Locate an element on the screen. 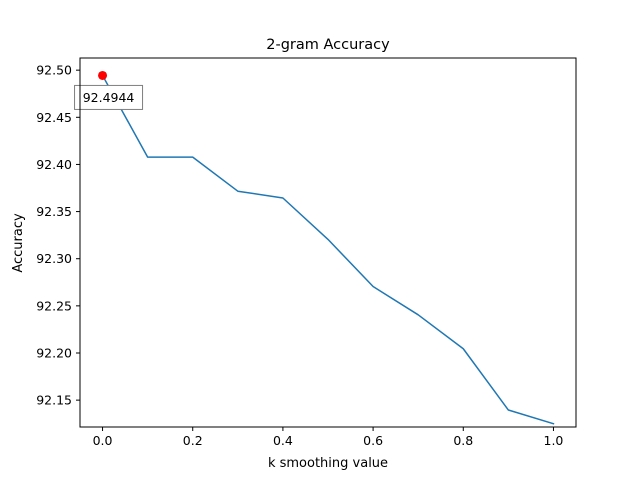 The width and height of the screenshot is (640, 484). y-tick-label: 92.15 is located at coordinates (54, 400).